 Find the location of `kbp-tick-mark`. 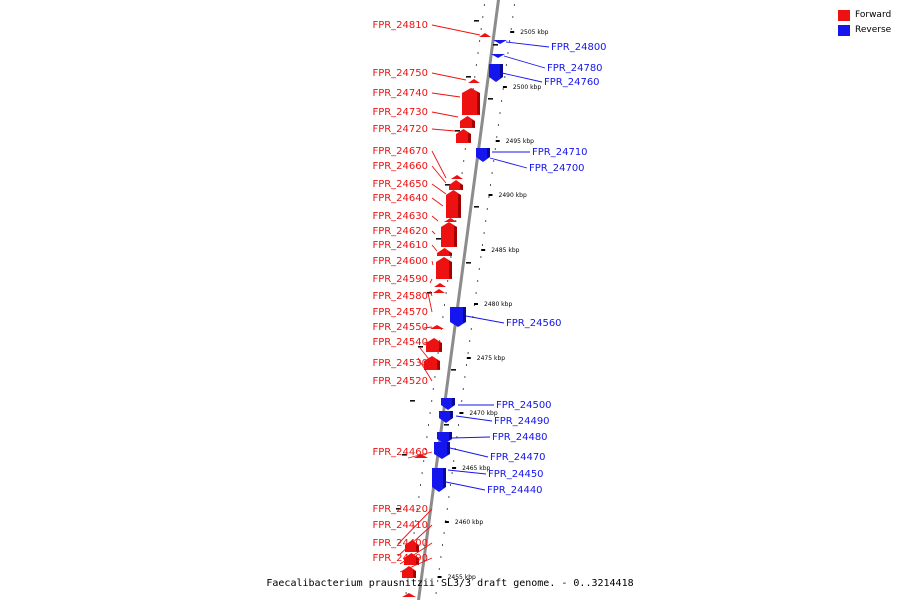

kbp-tick-mark is located at coordinates (468, 358).